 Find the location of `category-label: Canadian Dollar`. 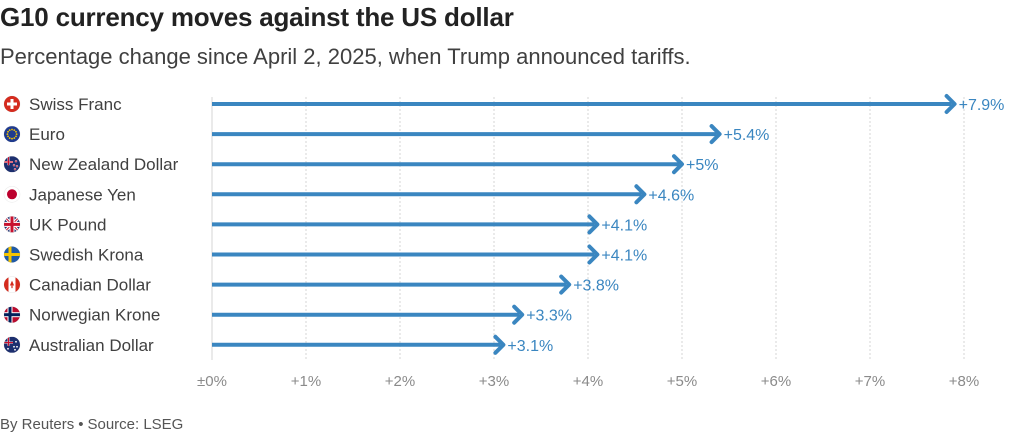

category-label: Canadian Dollar is located at coordinates (90, 285).